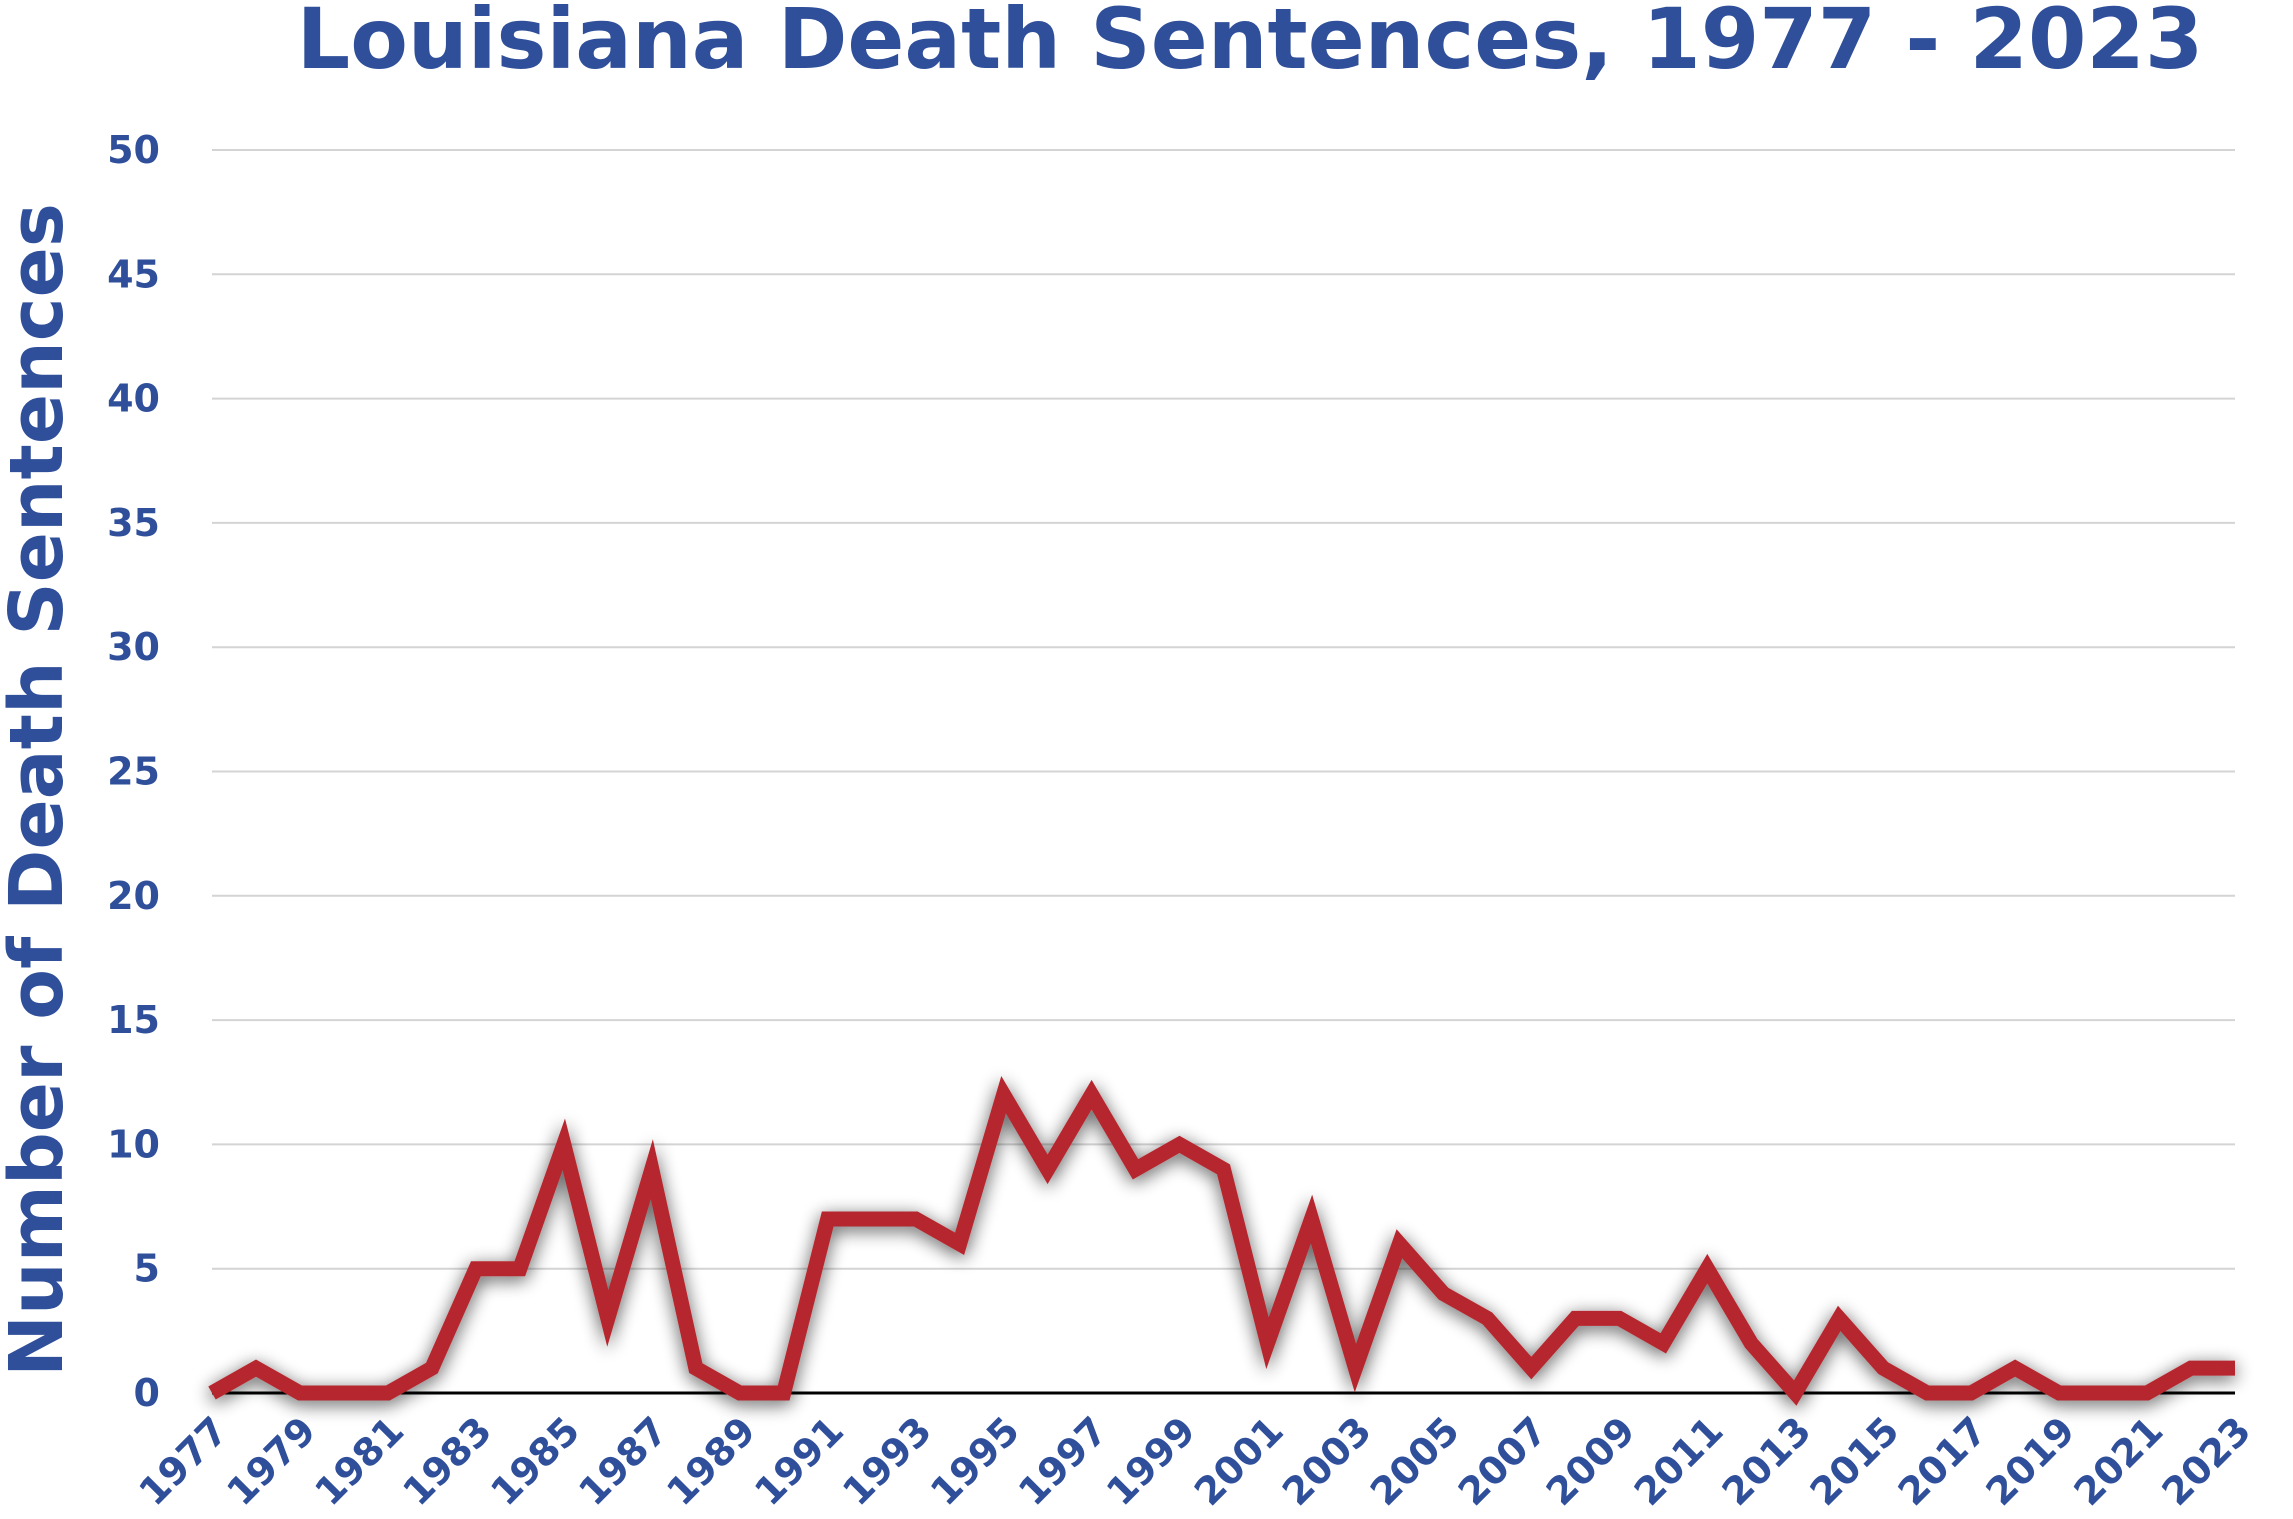 Image resolution: width=2293 pixels, height=1519 pixels. I want to click on x-tick-label-2011: 2011, so click(1679, 1461).